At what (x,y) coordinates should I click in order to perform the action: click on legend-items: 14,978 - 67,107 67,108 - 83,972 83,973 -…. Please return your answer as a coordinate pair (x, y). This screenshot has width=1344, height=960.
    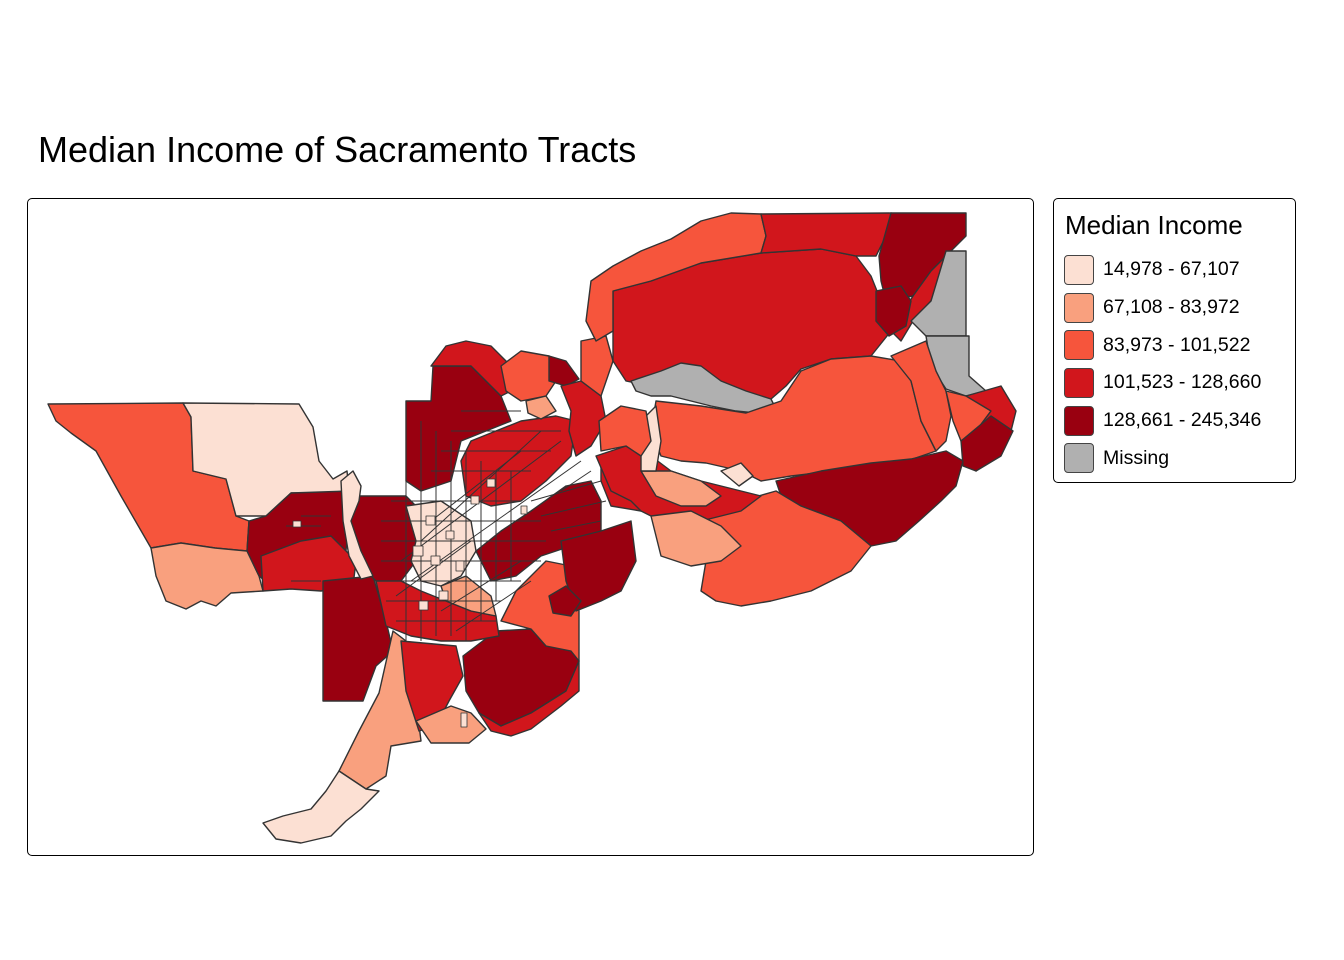
    Looking at the image, I should click on (1162, 364).